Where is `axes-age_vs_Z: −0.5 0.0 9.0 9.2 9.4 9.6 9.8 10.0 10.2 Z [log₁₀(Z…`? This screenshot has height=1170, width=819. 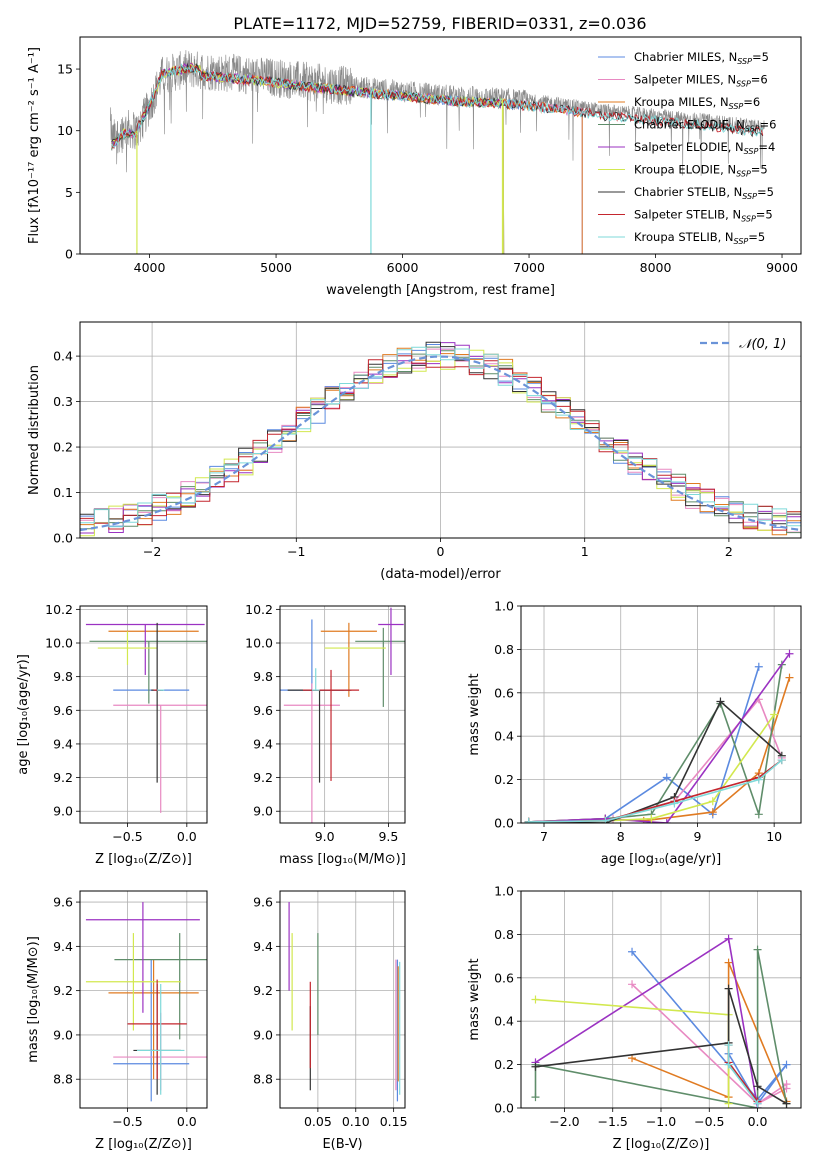 axes-age_vs_Z: −0.5 0.0 9.0 9.2 9.4 9.6 9.8 10.0 10.2 Z [log₁₀(Z… is located at coordinates (112, 734).